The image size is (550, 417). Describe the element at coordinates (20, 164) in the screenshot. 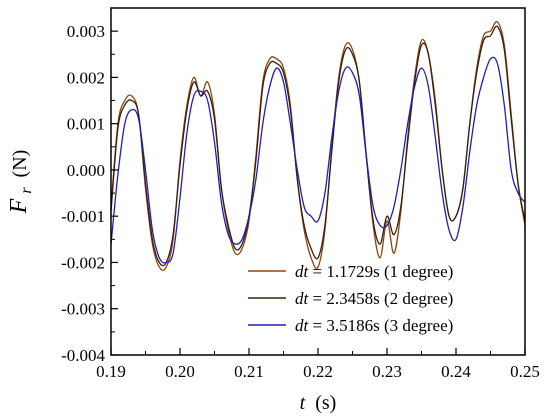

I see `y-axis-unit: (N)` at that location.